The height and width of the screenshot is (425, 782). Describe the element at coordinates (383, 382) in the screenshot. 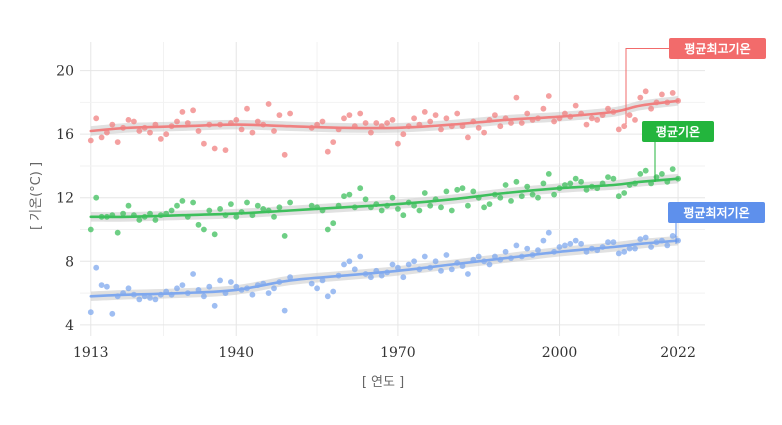

I see `x-axis-title: [ 연도 ]` at that location.